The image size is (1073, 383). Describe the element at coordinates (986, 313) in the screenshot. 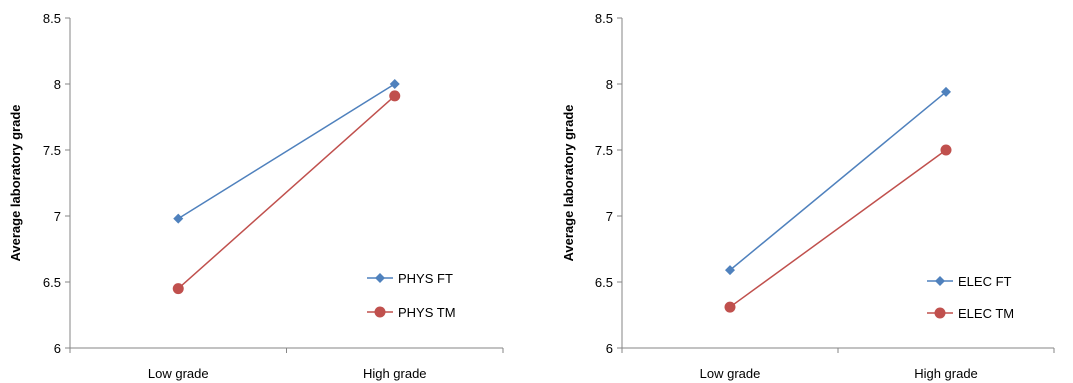

I see `legend-entry: ELEC TM` at that location.